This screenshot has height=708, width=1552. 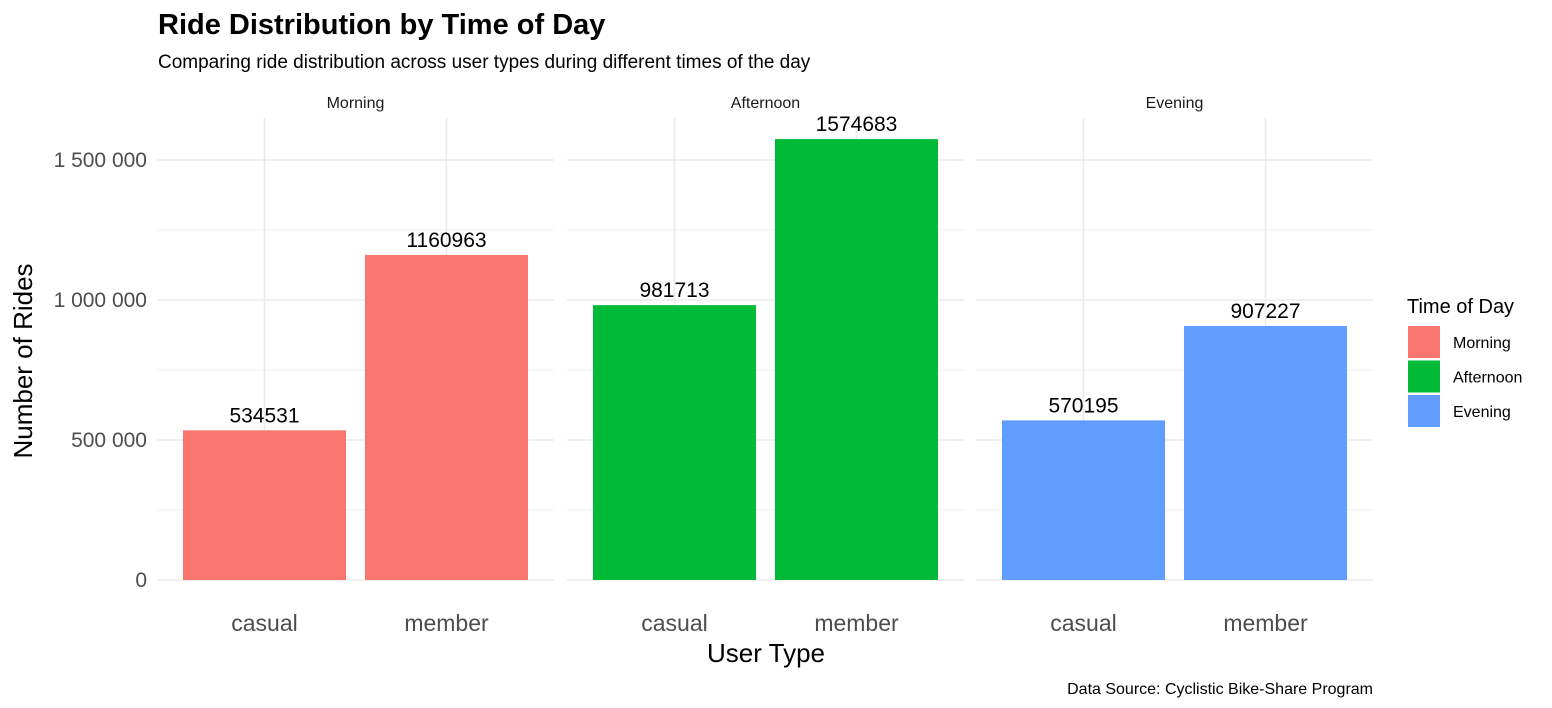 I want to click on bar-value-label: 981713, so click(x=674, y=290).